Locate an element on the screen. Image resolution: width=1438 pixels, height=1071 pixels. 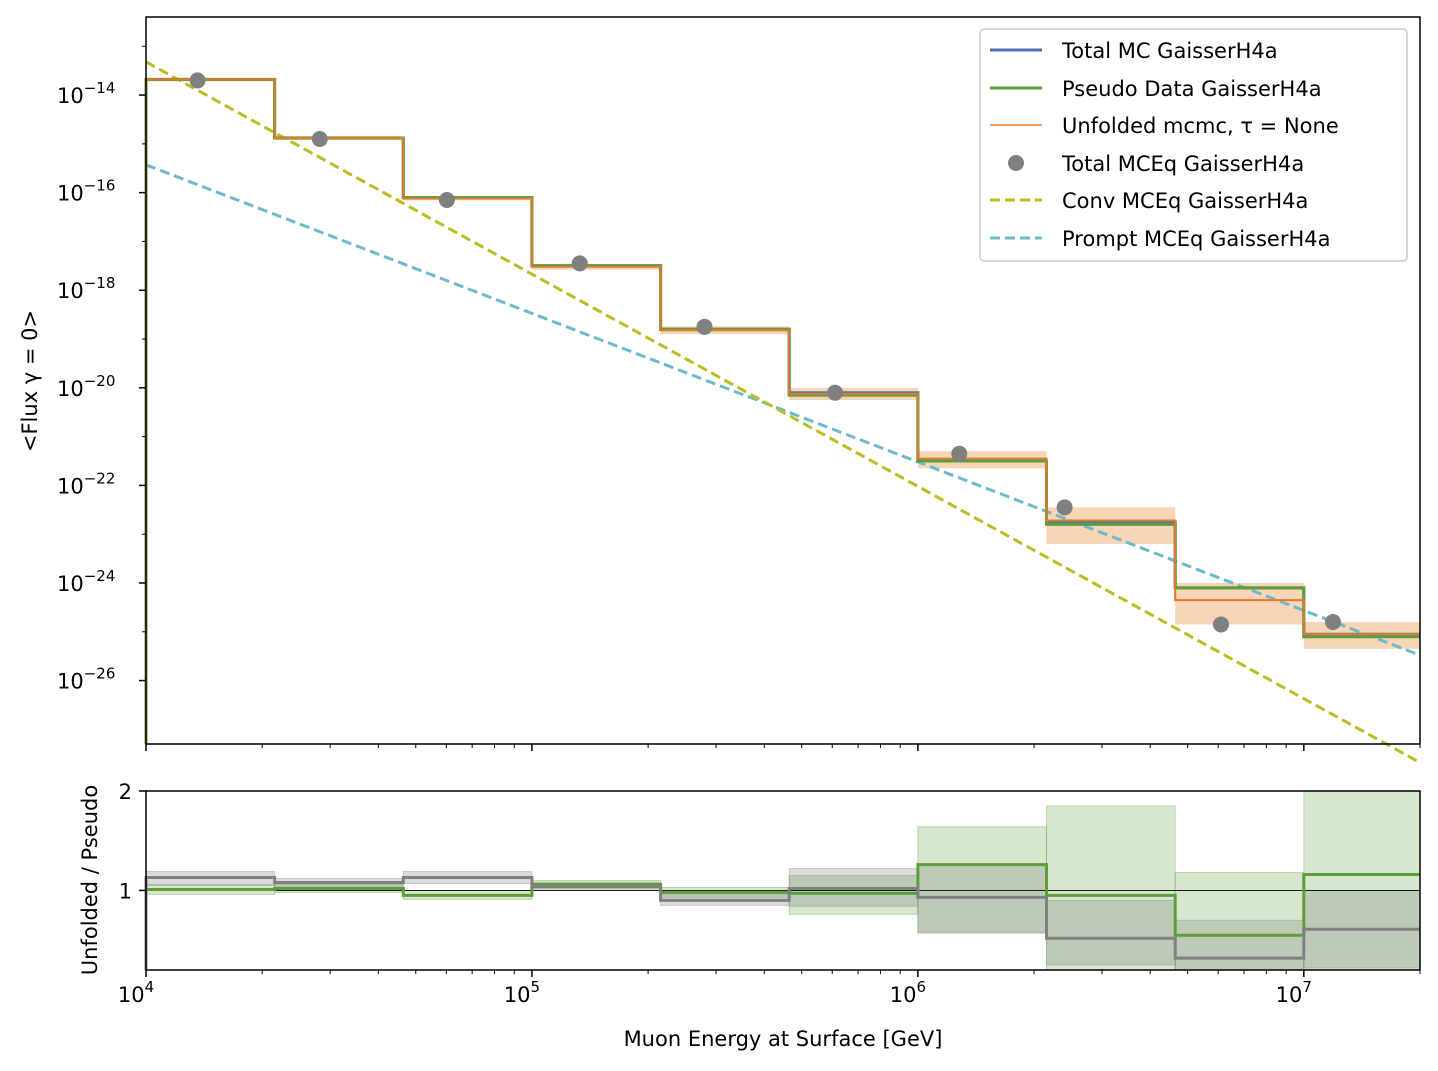
top-y-tick-label-2: 10−18 is located at coordinates (86, 288).